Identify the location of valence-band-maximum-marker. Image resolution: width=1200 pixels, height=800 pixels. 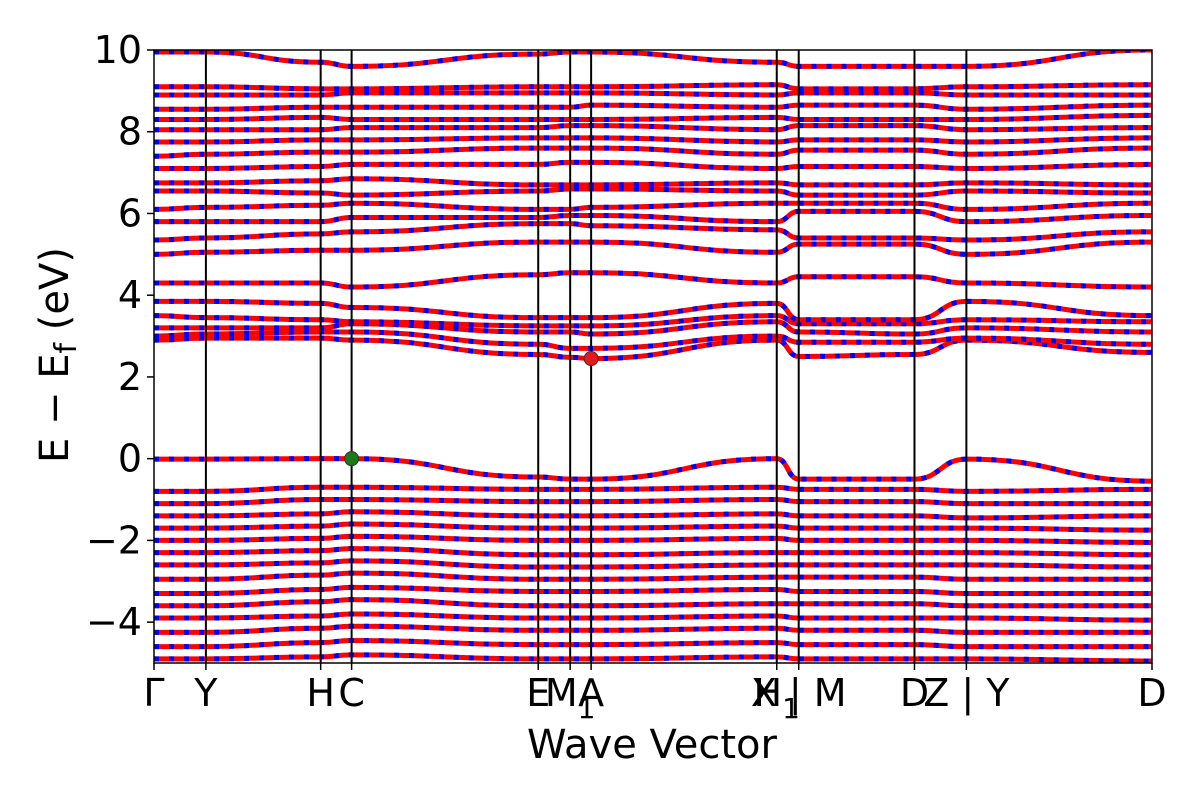
(352, 459).